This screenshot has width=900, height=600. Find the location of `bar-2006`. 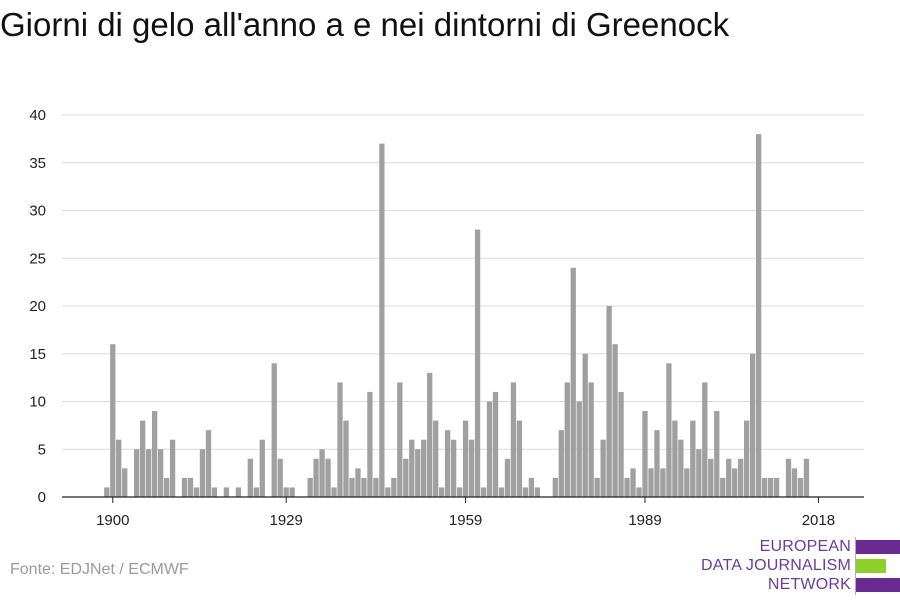

bar-2006 is located at coordinates (747, 458).